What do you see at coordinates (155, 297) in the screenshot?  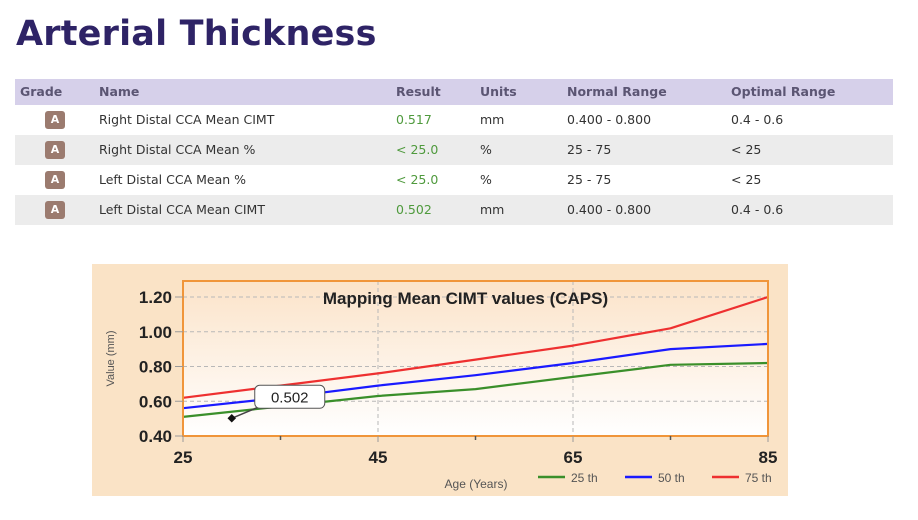 I see `y-tick-label: 1.20` at bounding box center [155, 297].